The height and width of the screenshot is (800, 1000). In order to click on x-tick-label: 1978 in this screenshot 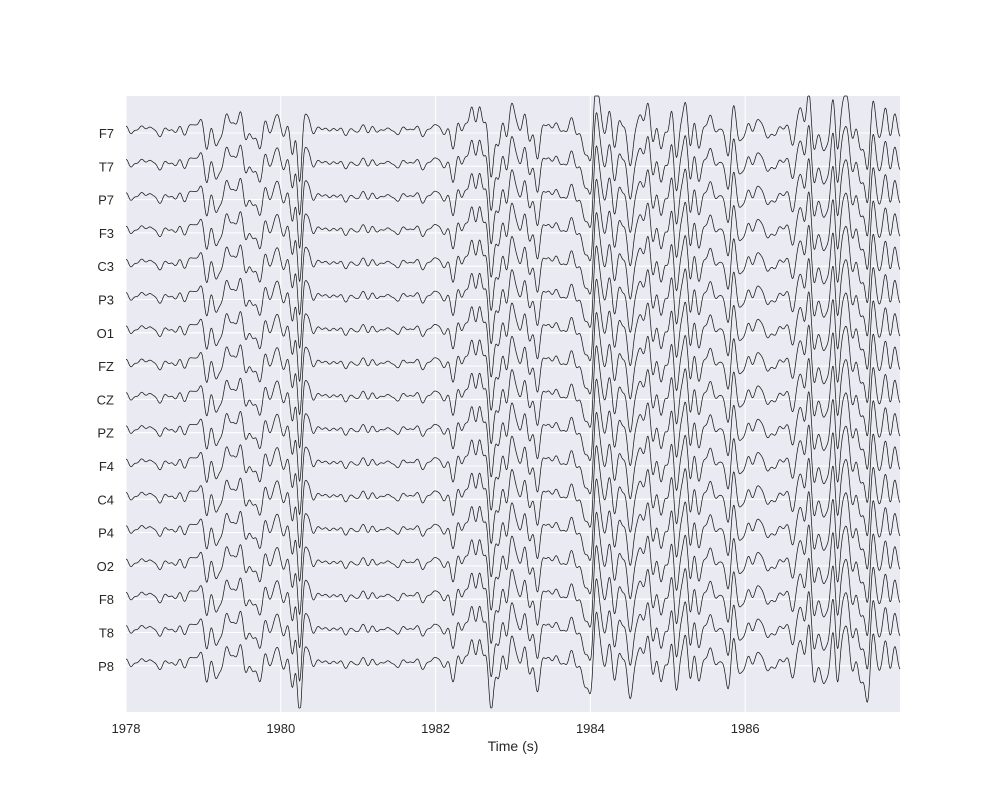, I will do `click(126, 728)`.